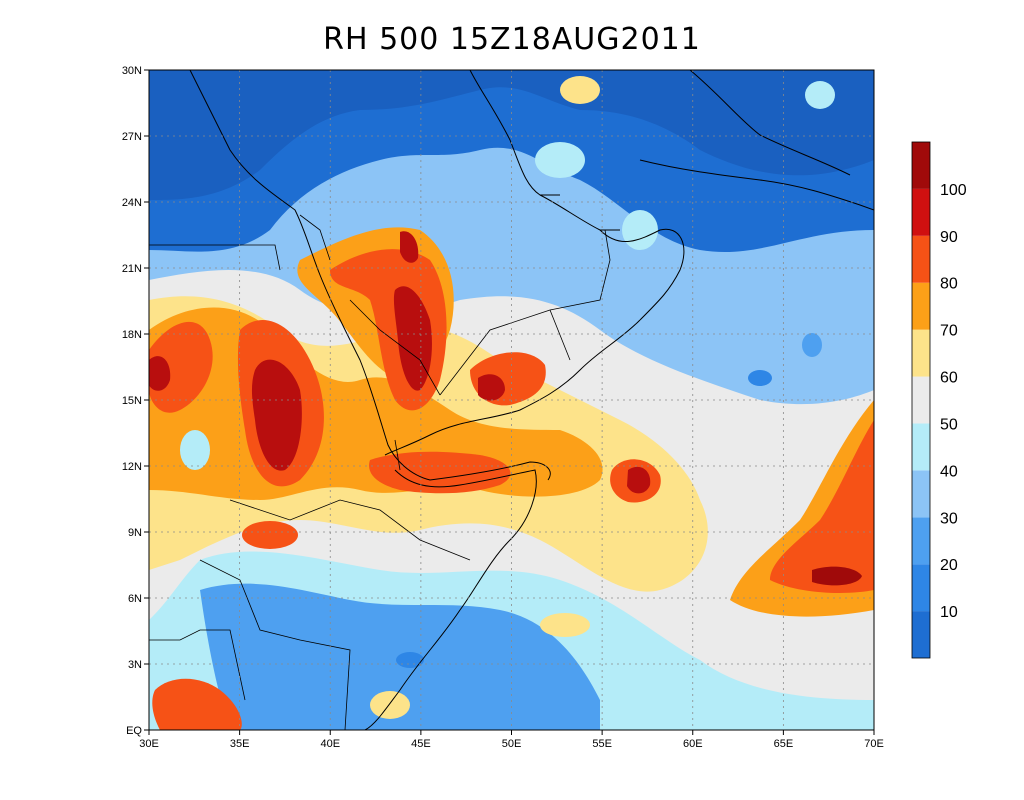  Describe the element at coordinates (132, 335) in the screenshot. I see `lat-tick-label: 18N` at that location.